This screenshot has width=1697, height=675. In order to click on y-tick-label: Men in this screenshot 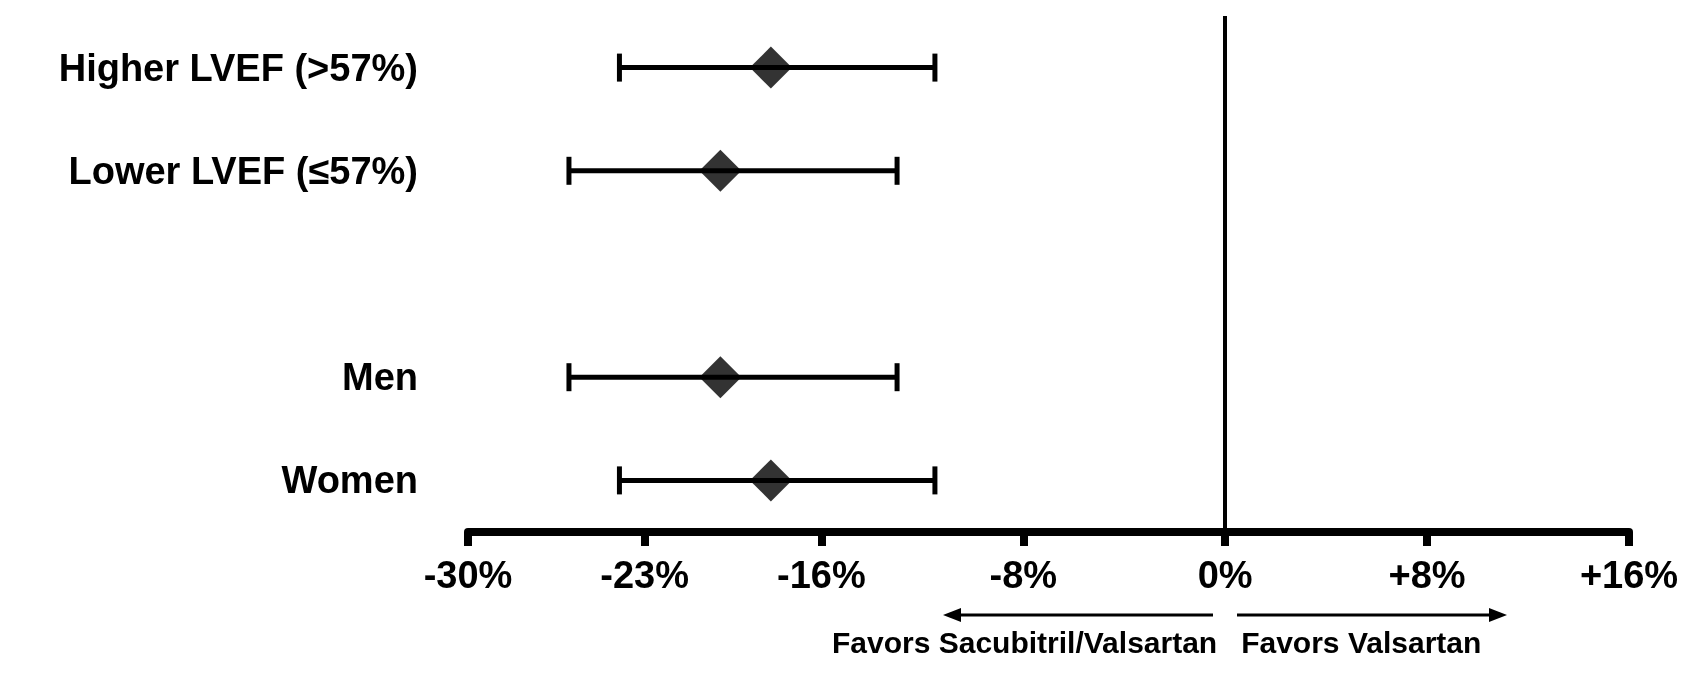, I will do `click(380, 377)`.